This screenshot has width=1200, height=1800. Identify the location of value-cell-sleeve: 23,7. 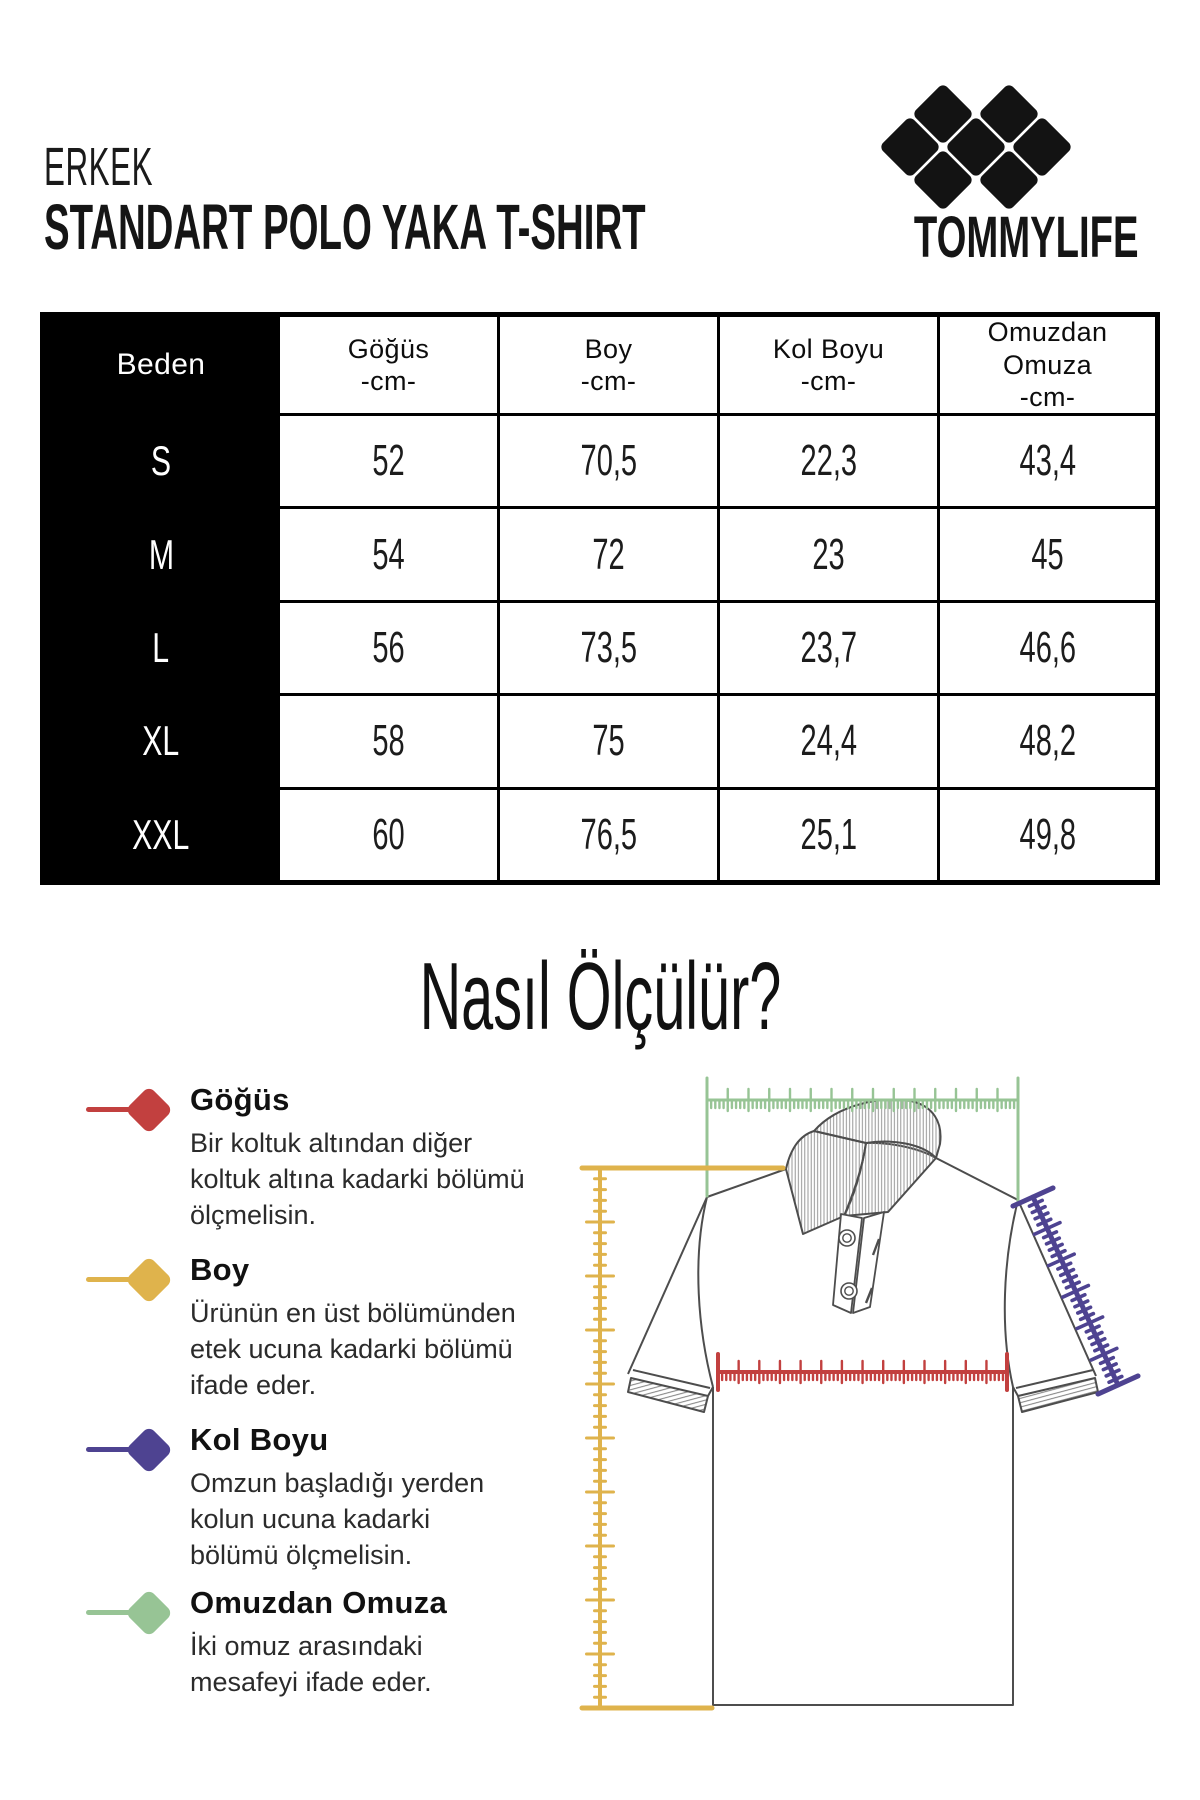
(828, 648).